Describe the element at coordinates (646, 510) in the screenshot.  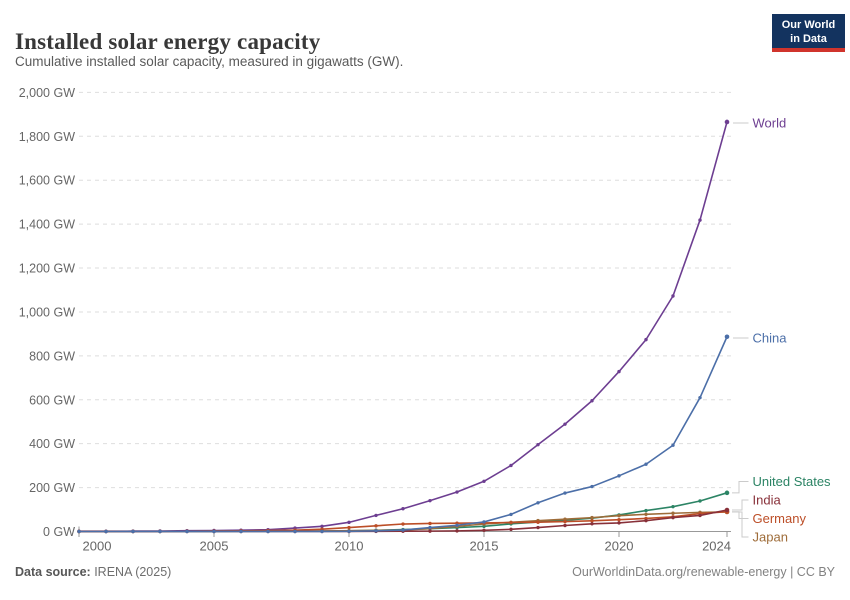
I see `point-united-states-2021` at that location.